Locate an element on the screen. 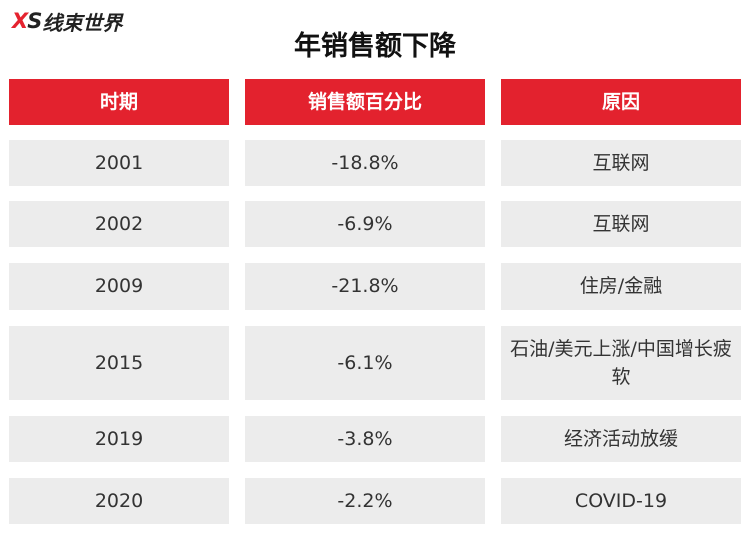 This screenshot has height=534, width=750. table-cell-sales: -2.2% is located at coordinates (365, 501).